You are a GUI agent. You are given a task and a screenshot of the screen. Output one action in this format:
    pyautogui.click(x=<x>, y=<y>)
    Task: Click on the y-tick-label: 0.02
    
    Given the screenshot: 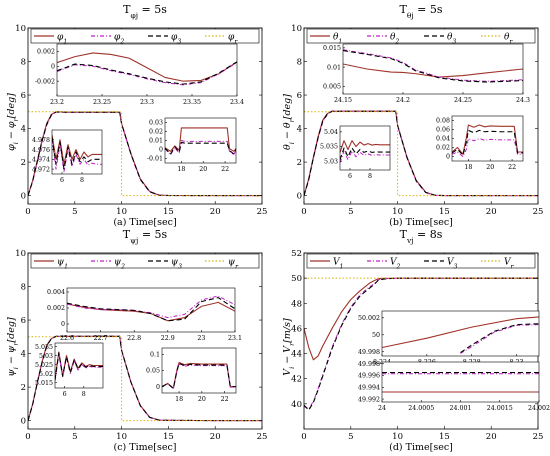 What is the action you would take?
    pyautogui.click(x=156, y=132)
    